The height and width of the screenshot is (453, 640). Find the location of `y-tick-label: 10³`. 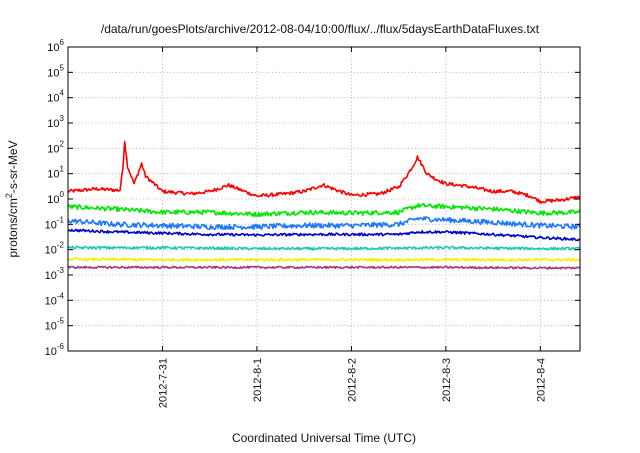

y-tick-label: 10³ is located at coordinates (55, 122).